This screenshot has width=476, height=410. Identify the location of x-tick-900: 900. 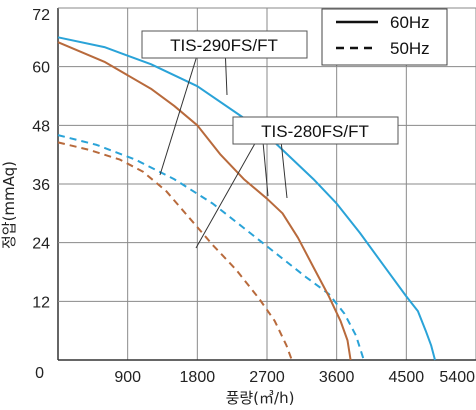
(127, 377).